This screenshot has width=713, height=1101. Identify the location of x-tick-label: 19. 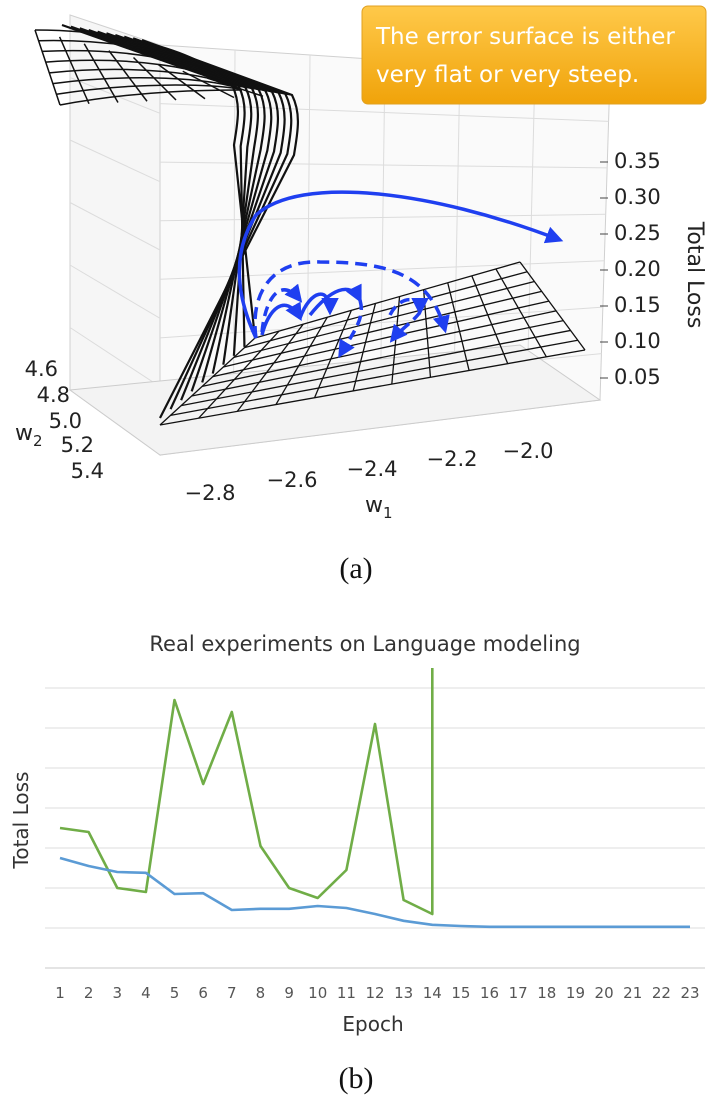
(575, 993).